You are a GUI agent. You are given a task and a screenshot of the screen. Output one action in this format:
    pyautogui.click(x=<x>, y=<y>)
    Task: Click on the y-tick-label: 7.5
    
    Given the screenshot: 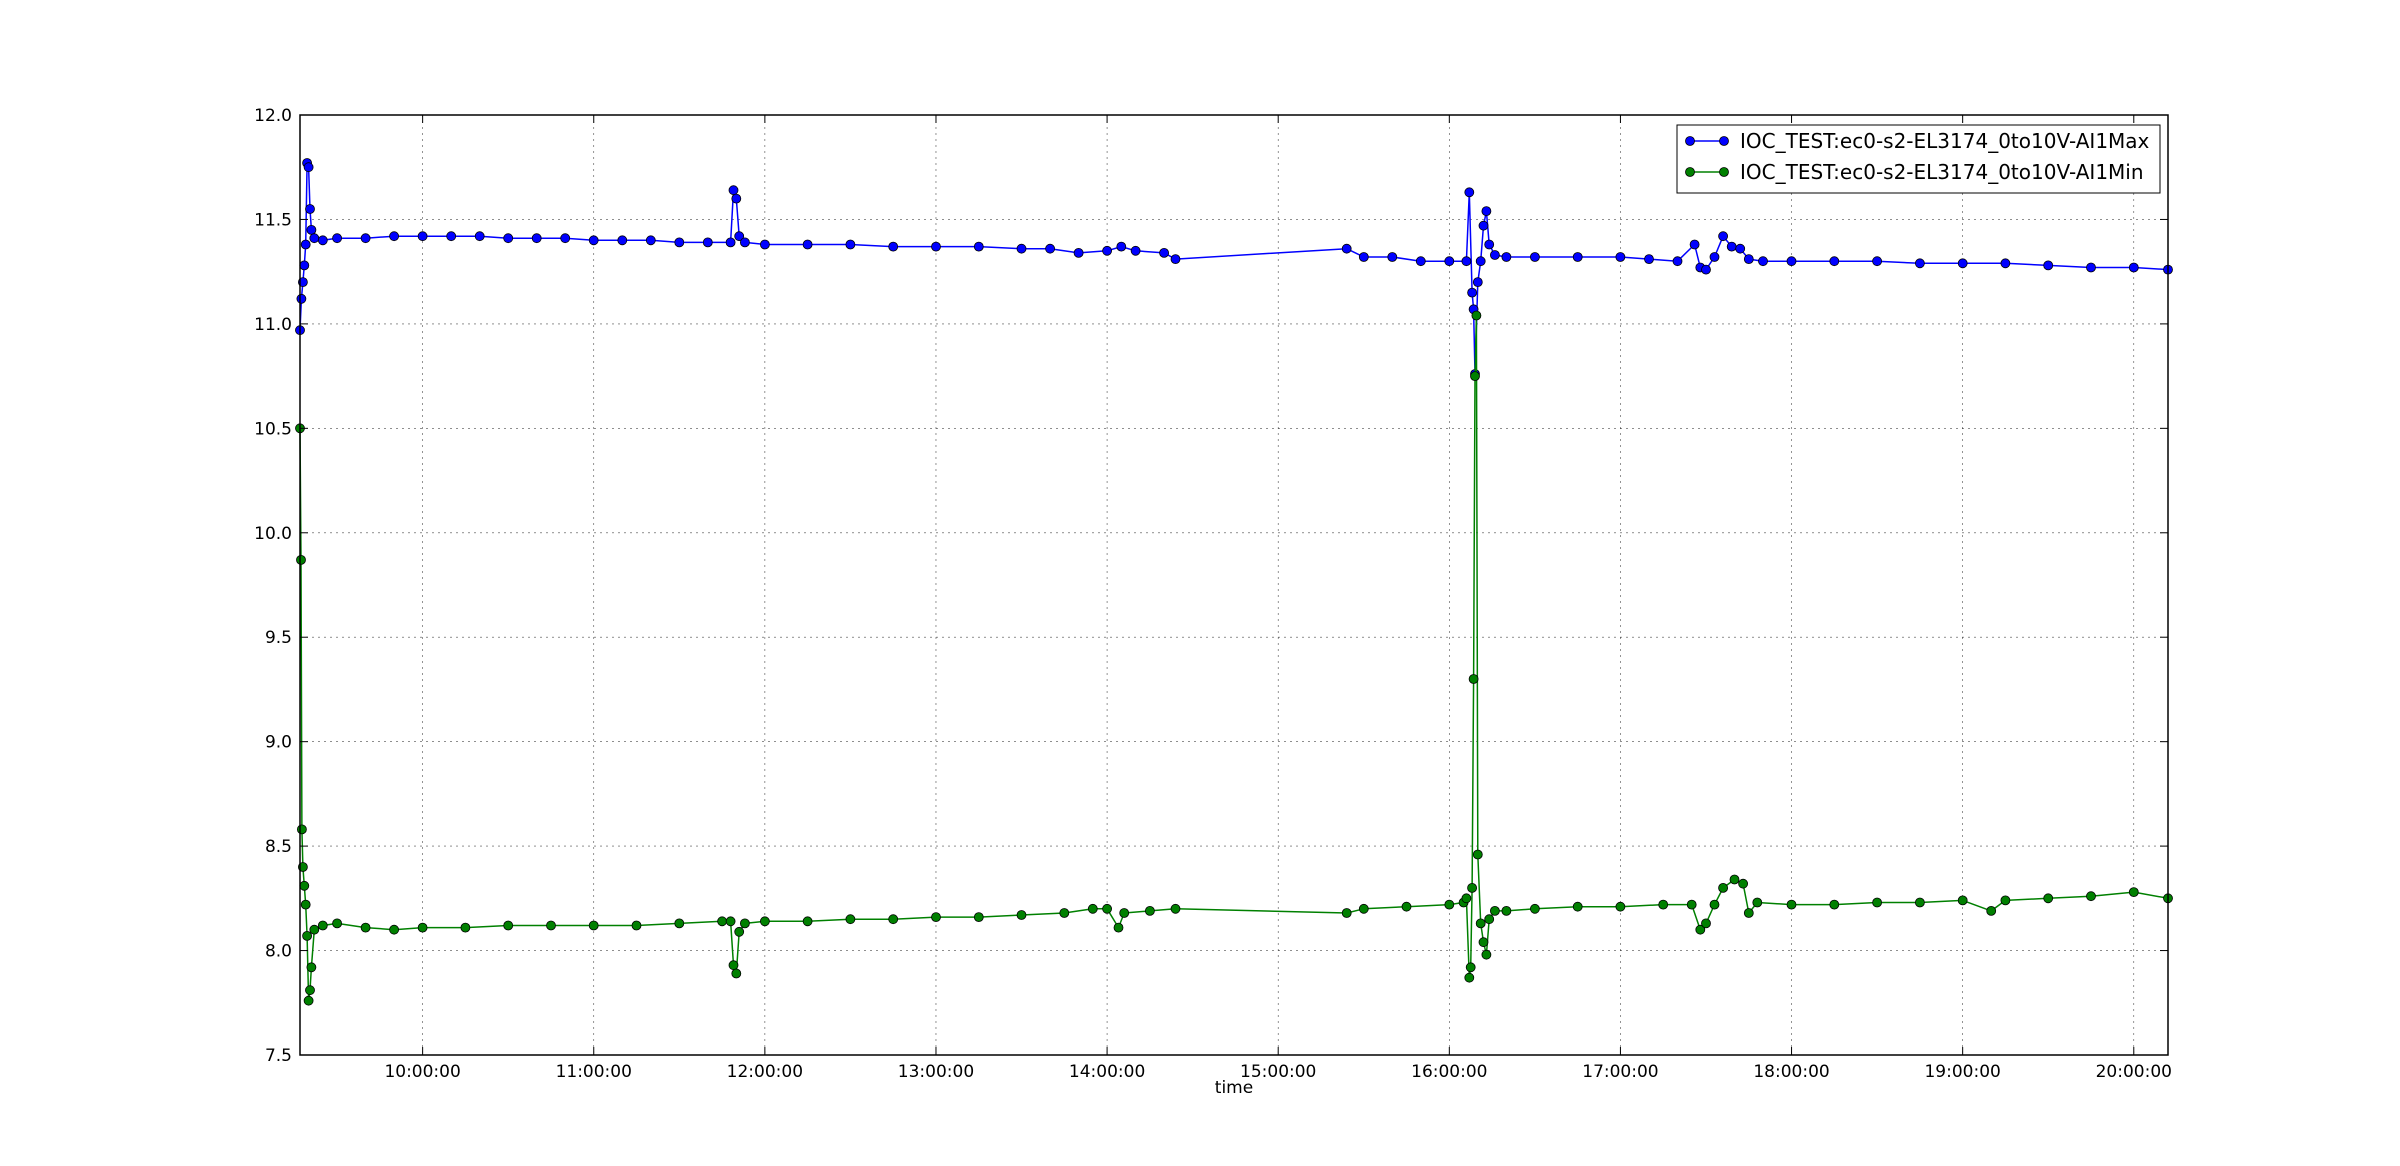 What is the action you would take?
    pyautogui.click(x=278, y=1056)
    